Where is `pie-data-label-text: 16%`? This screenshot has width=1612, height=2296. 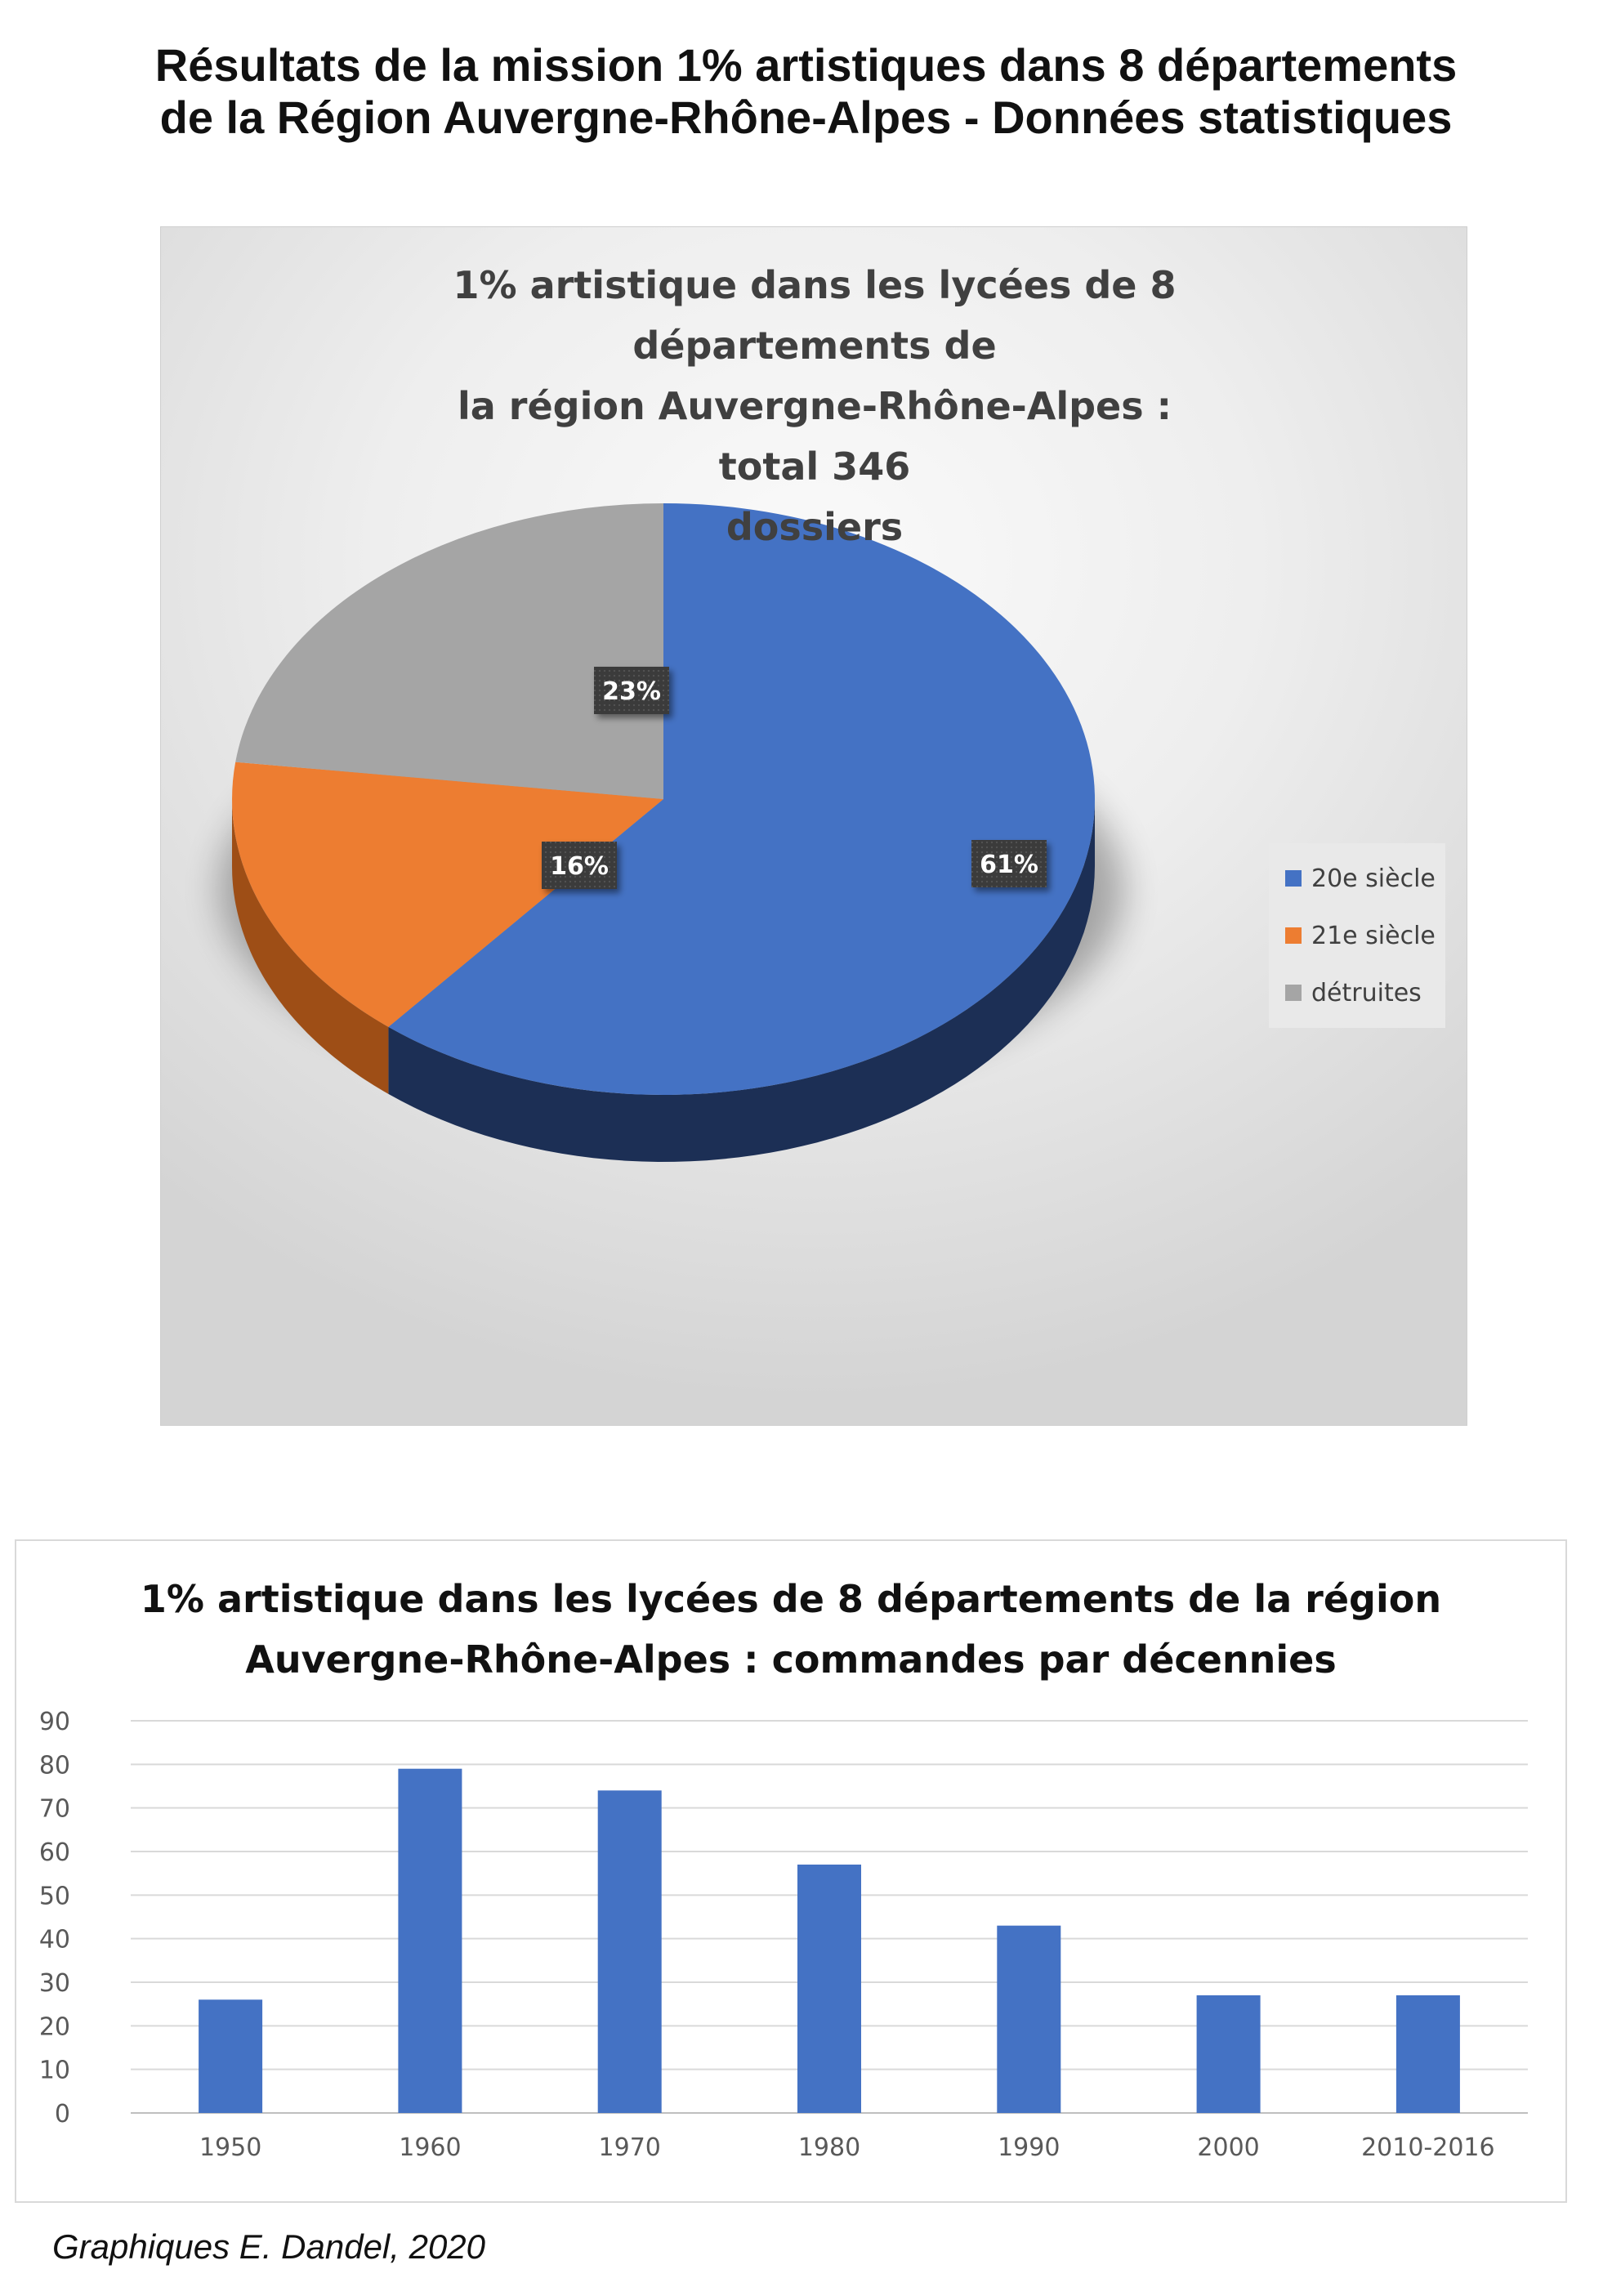
pie-data-label-text: 16% is located at coordinates (579, 866).